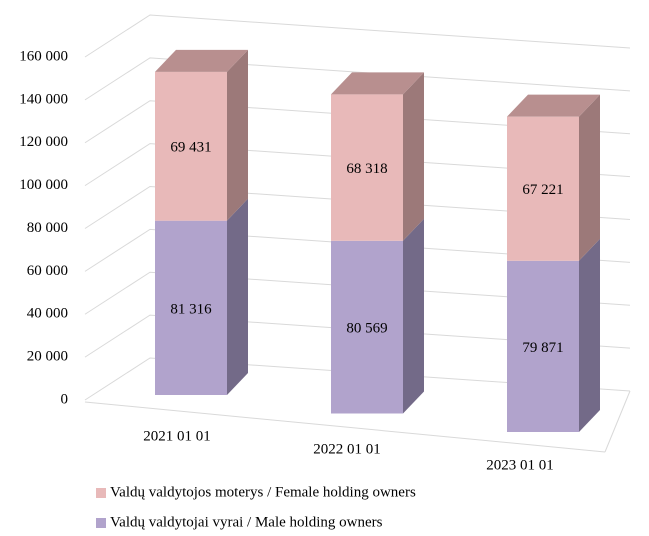 The height and width of the screenshot is (536, 649). I want to click on y-tick-label: 40 000, so click(47, 314).